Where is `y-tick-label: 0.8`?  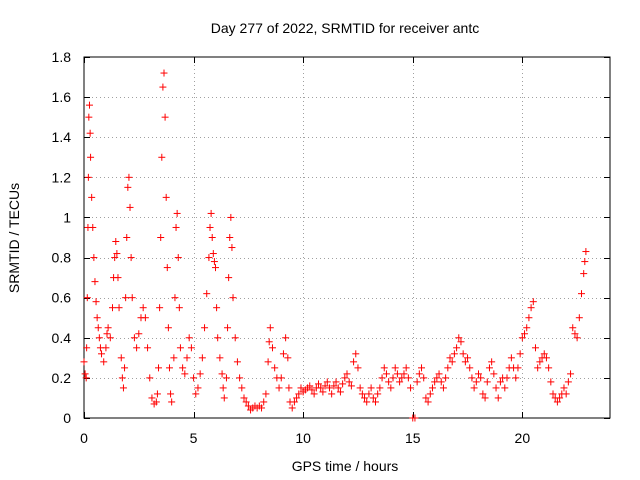
y-tick-label: 0.8 is located at coordinates (62, 258).